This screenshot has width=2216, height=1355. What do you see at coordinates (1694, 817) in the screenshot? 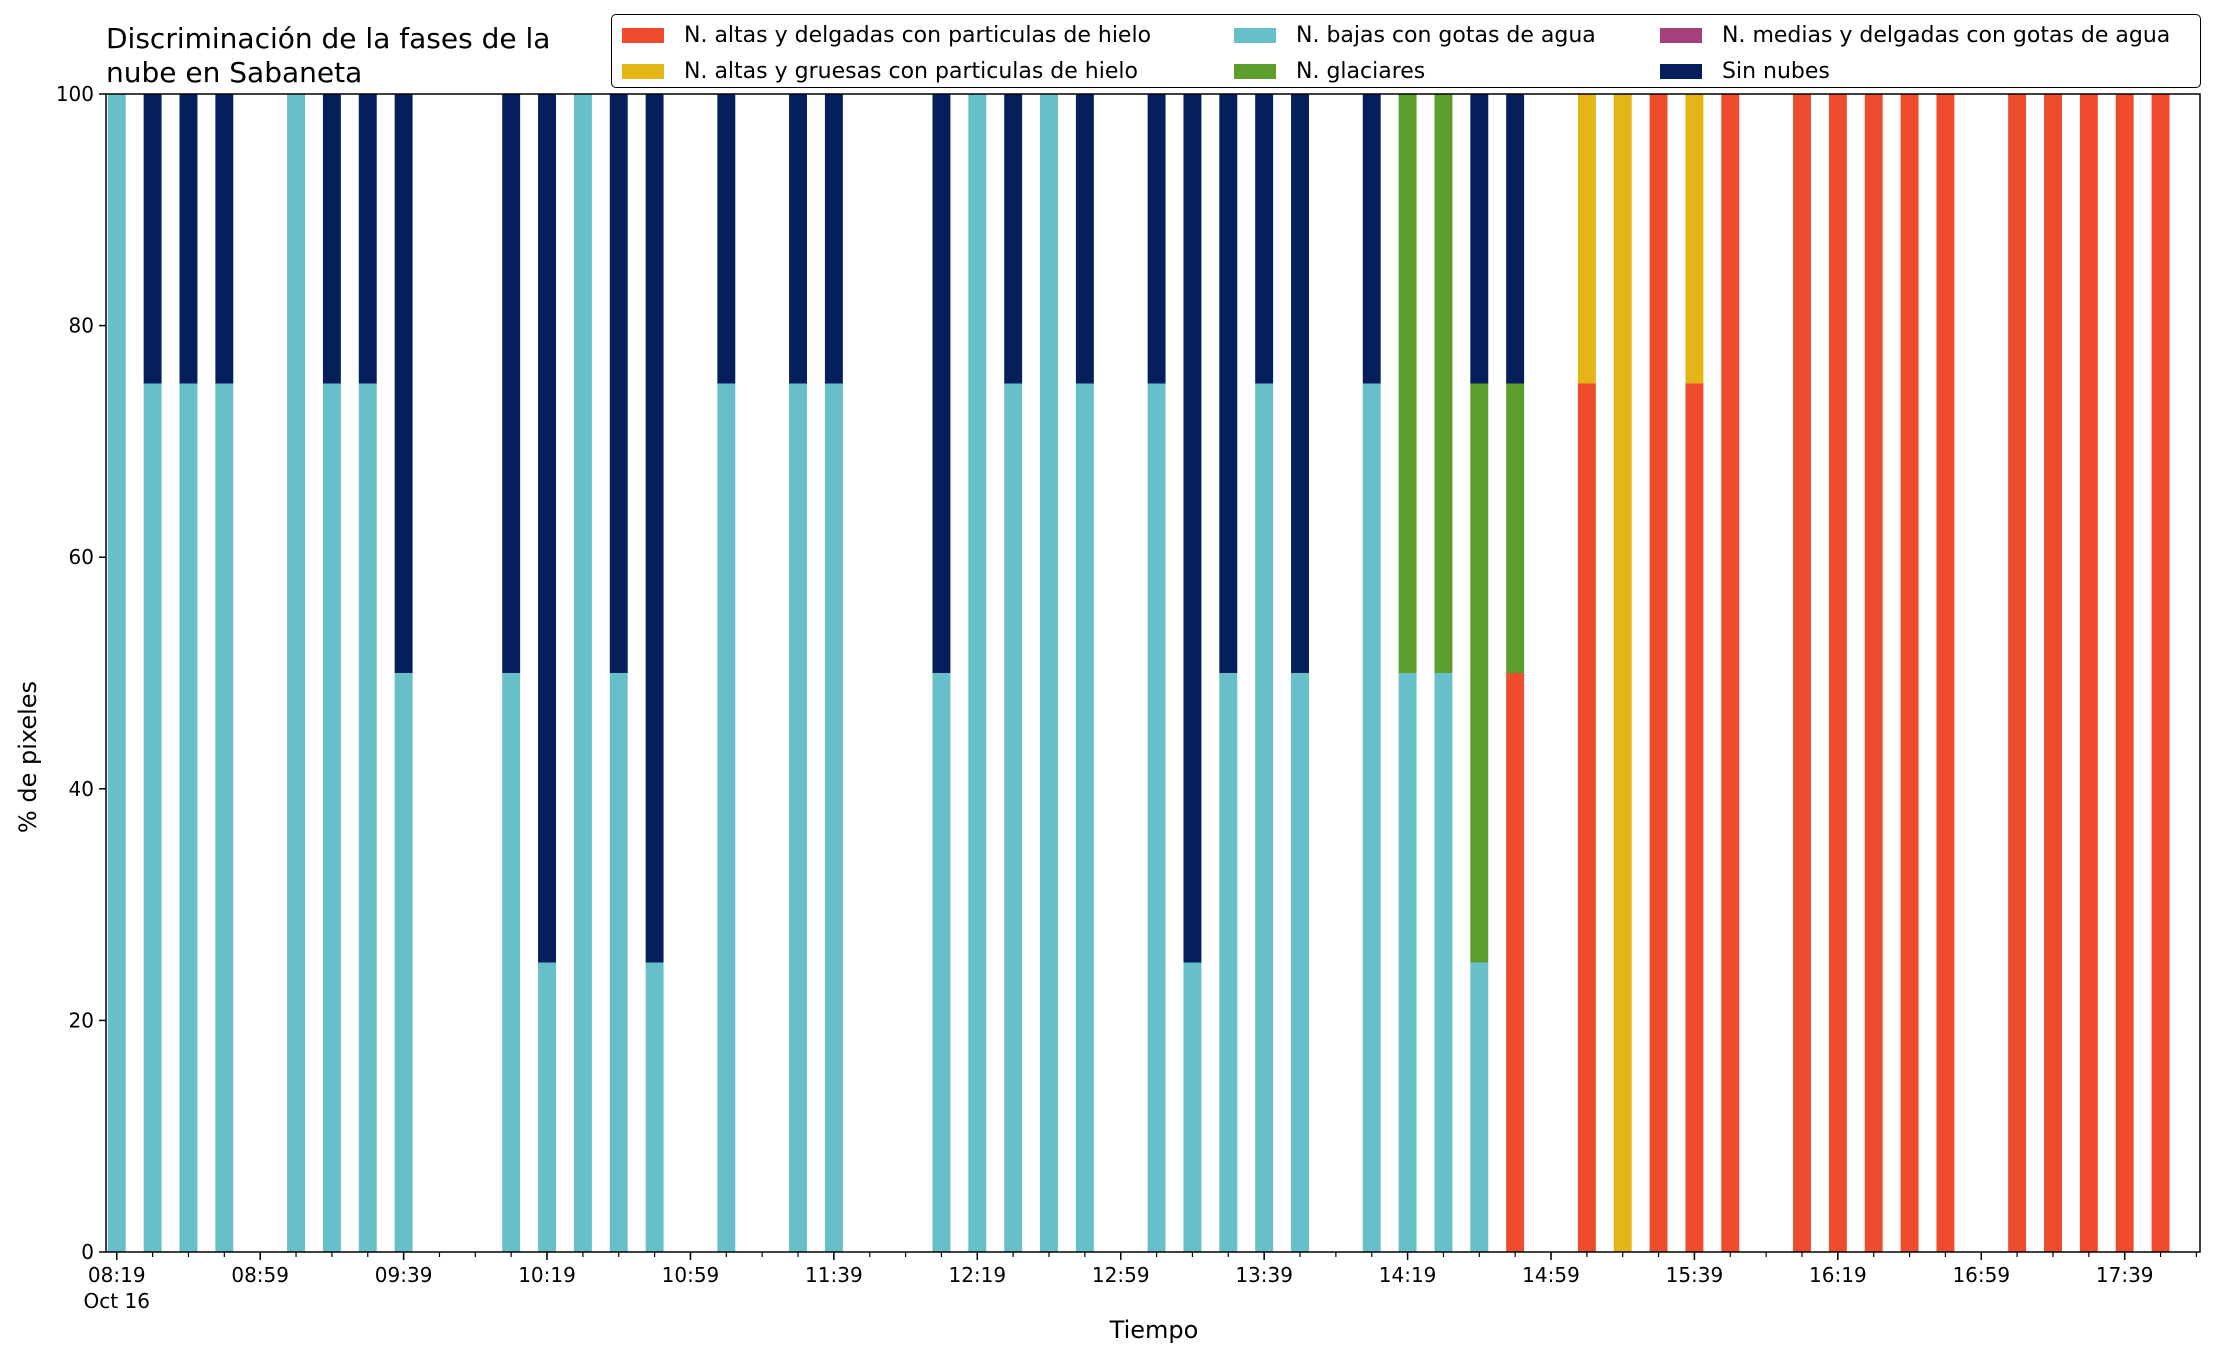
I see `bar-segment-1539-s0` at bounding box center [1694, 817].